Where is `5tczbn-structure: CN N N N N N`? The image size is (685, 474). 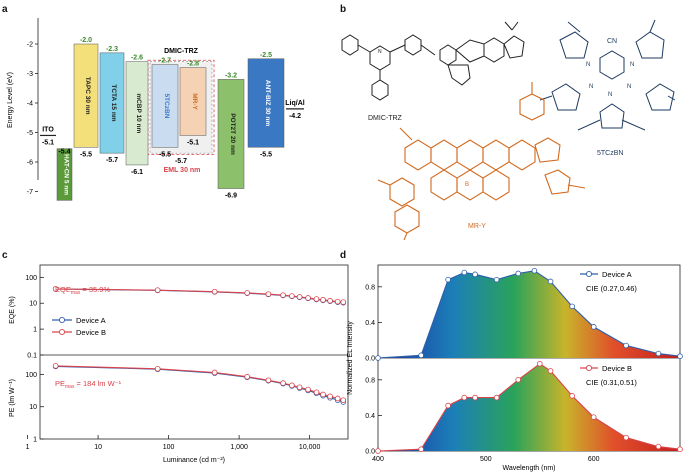
5tczbn-structure: CN N N N N N is located at coordinates (607, 75).